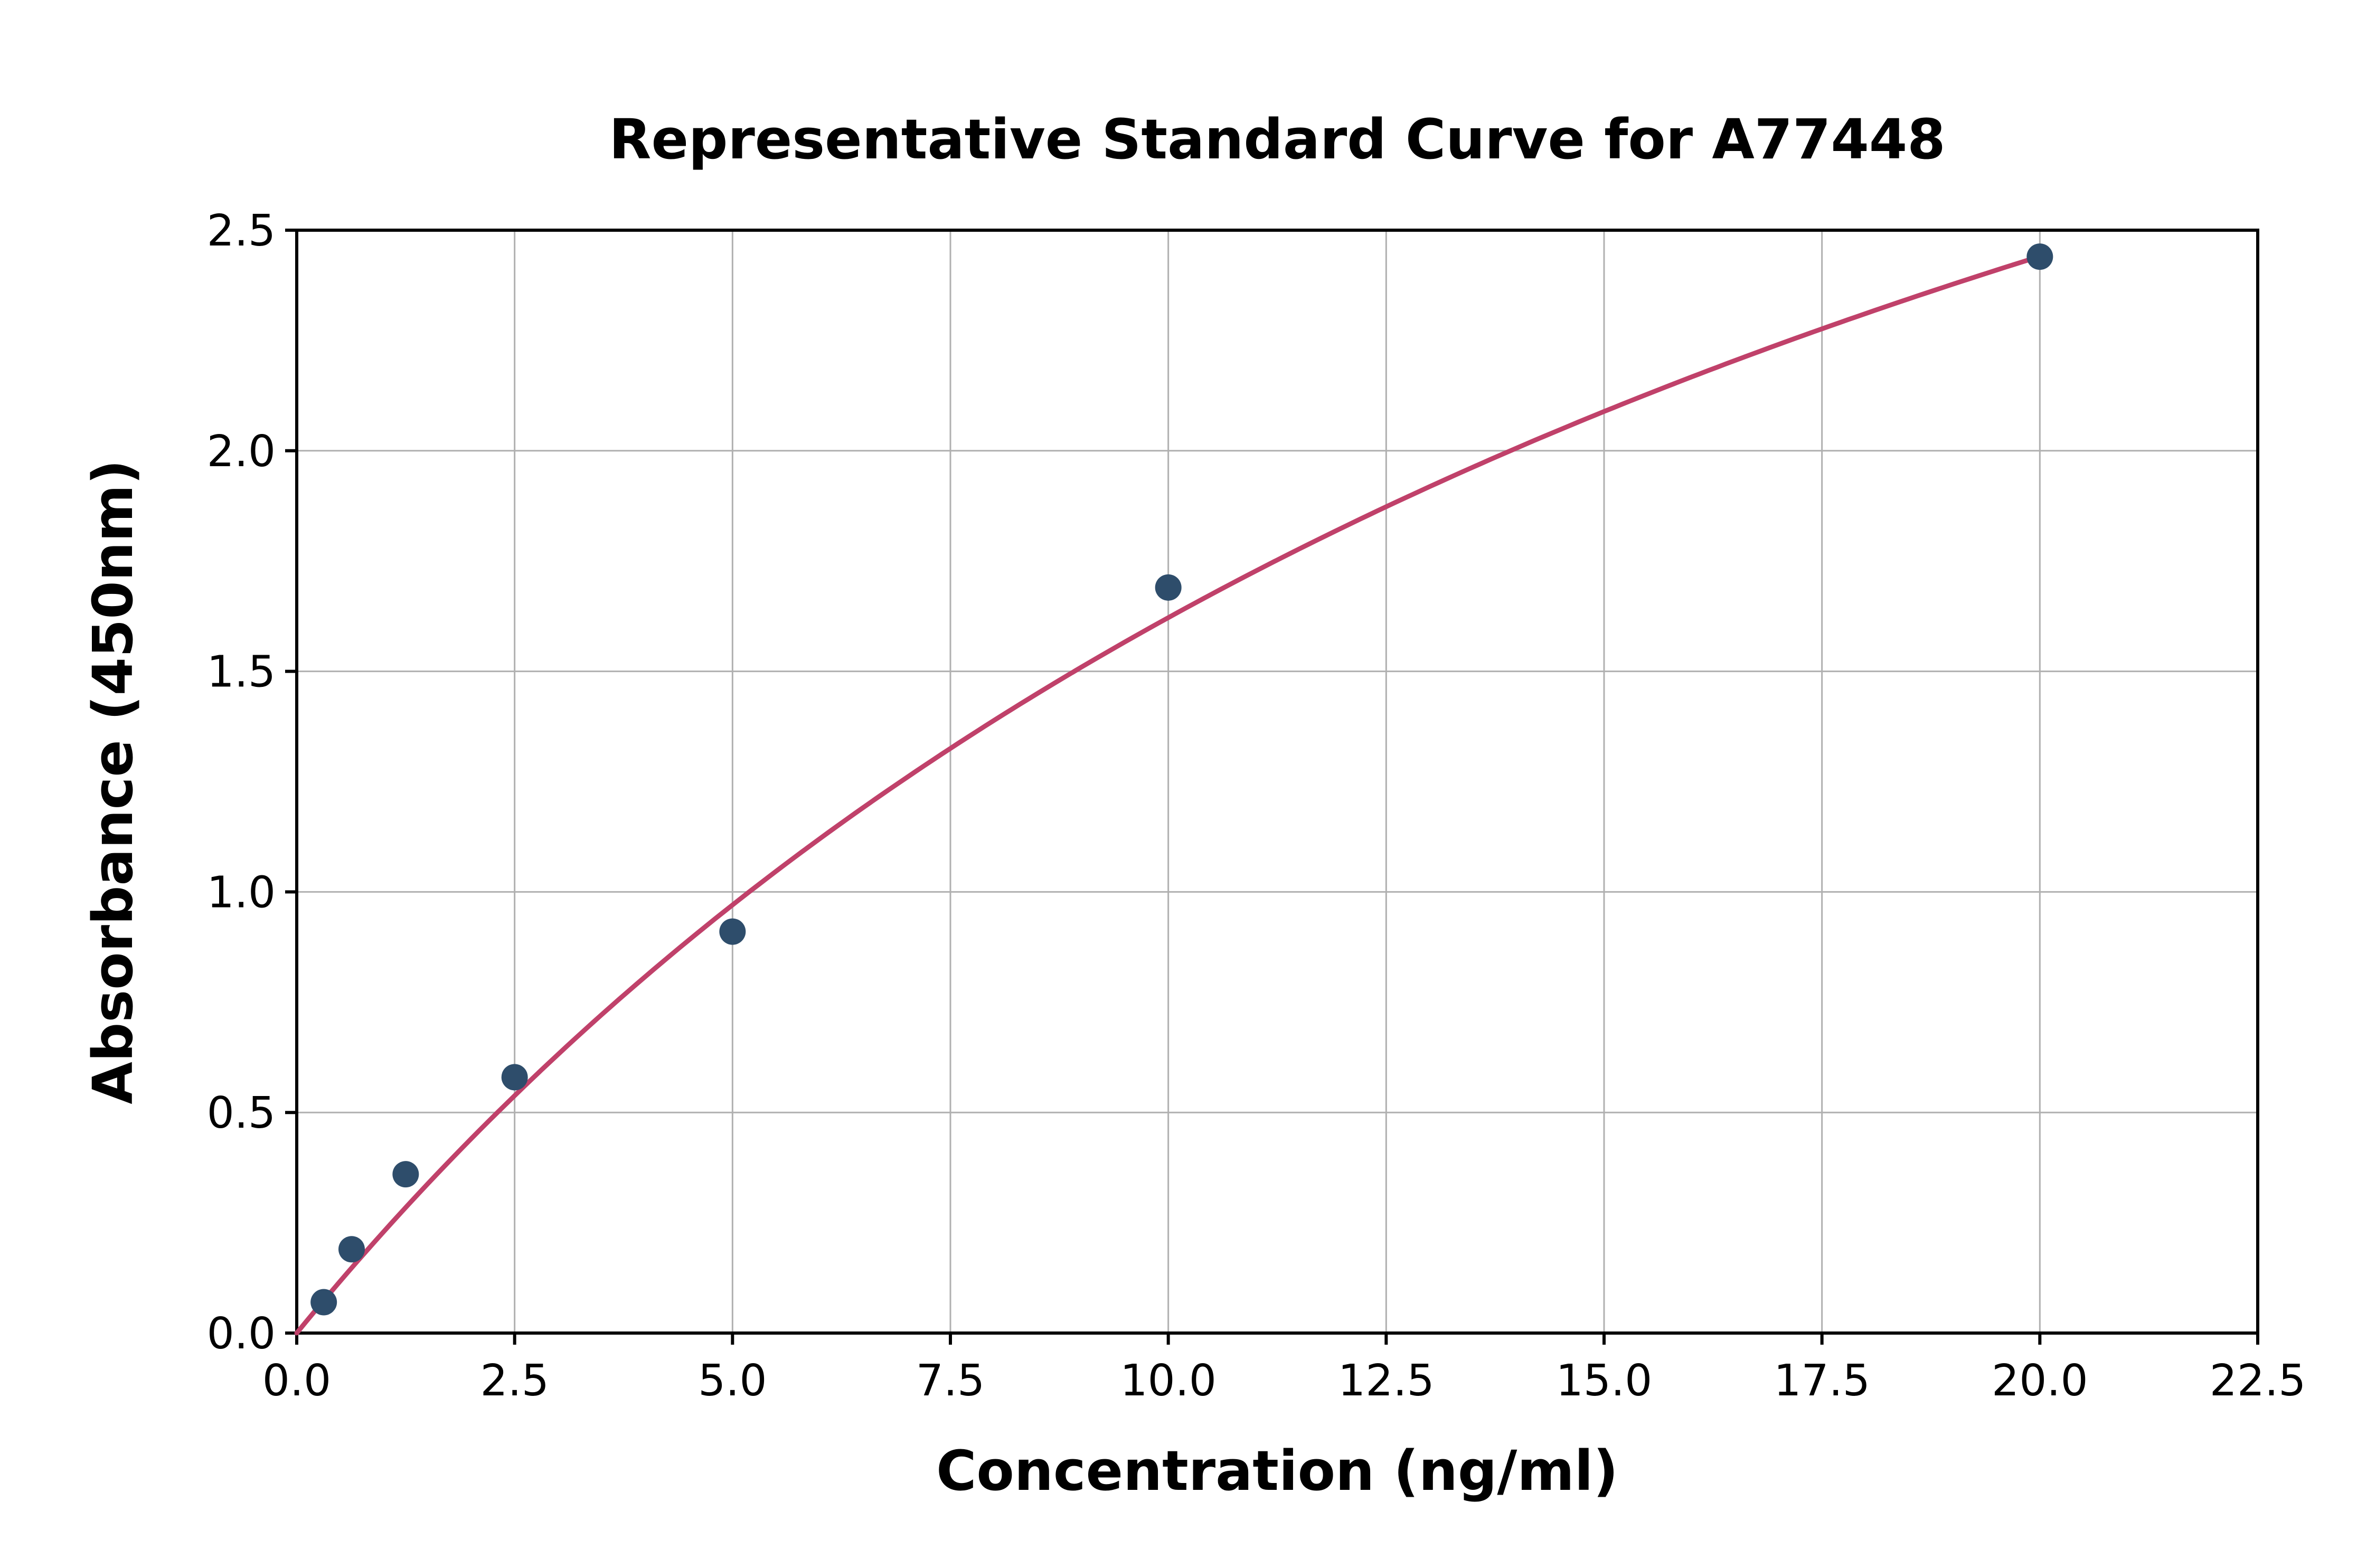 The width and height of the screenshot is (2376, 1568). Describe the element at coordinates (1822, 1381) in the screenshot. I see `x-tick-label: 17.5` at that location.